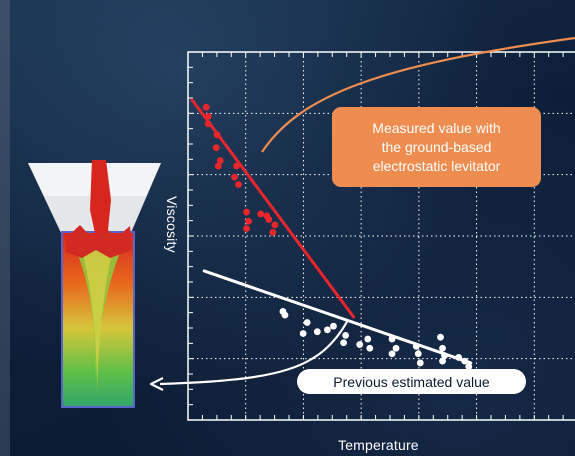 This screenshot has width=575, height=456. What do you see at coordinates (254, 352) in the screenshot?
I see `previous-callout-connector` at bounding box center [254, 352].